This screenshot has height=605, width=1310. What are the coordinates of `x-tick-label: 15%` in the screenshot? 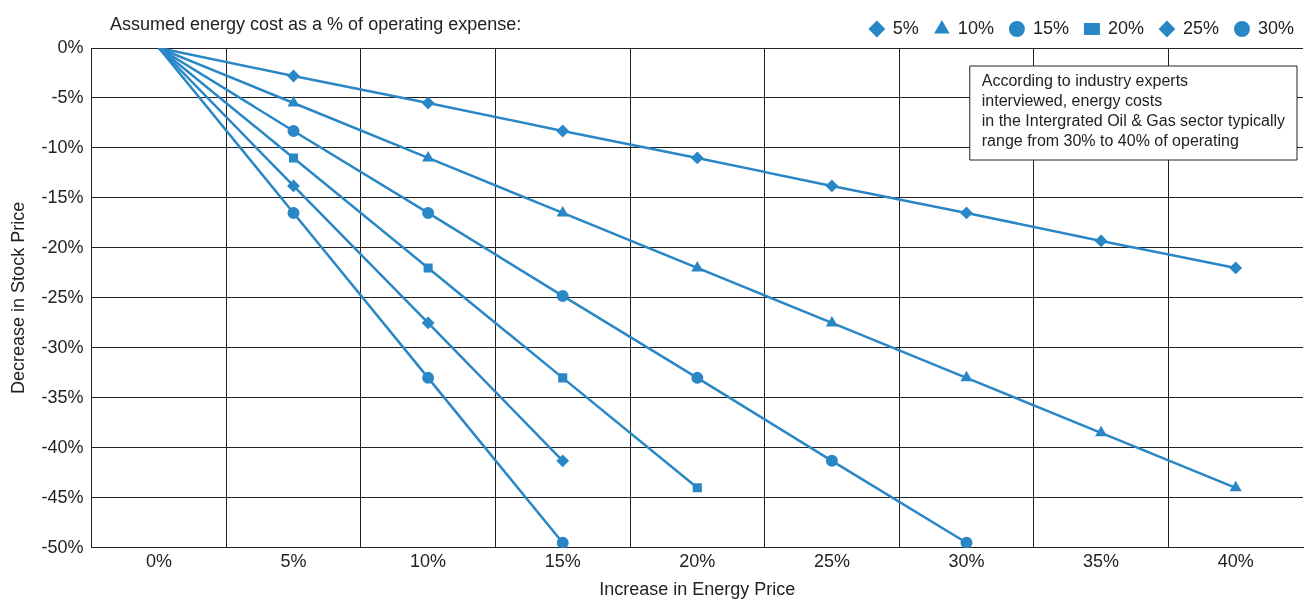 It's located at (562, 560).